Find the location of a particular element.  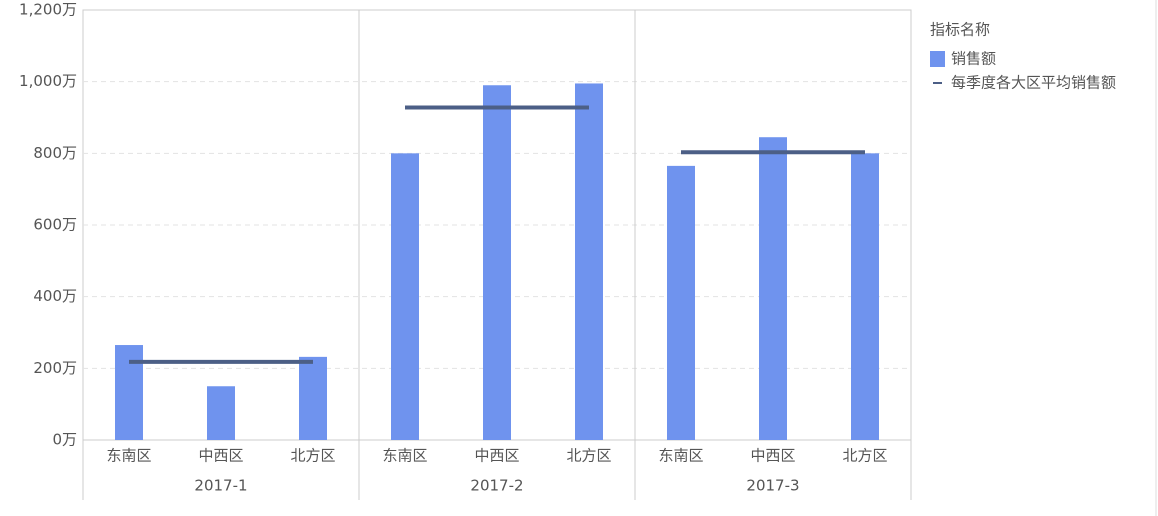

x-group-label: 2017-2 is located at coordinates (496, 486).